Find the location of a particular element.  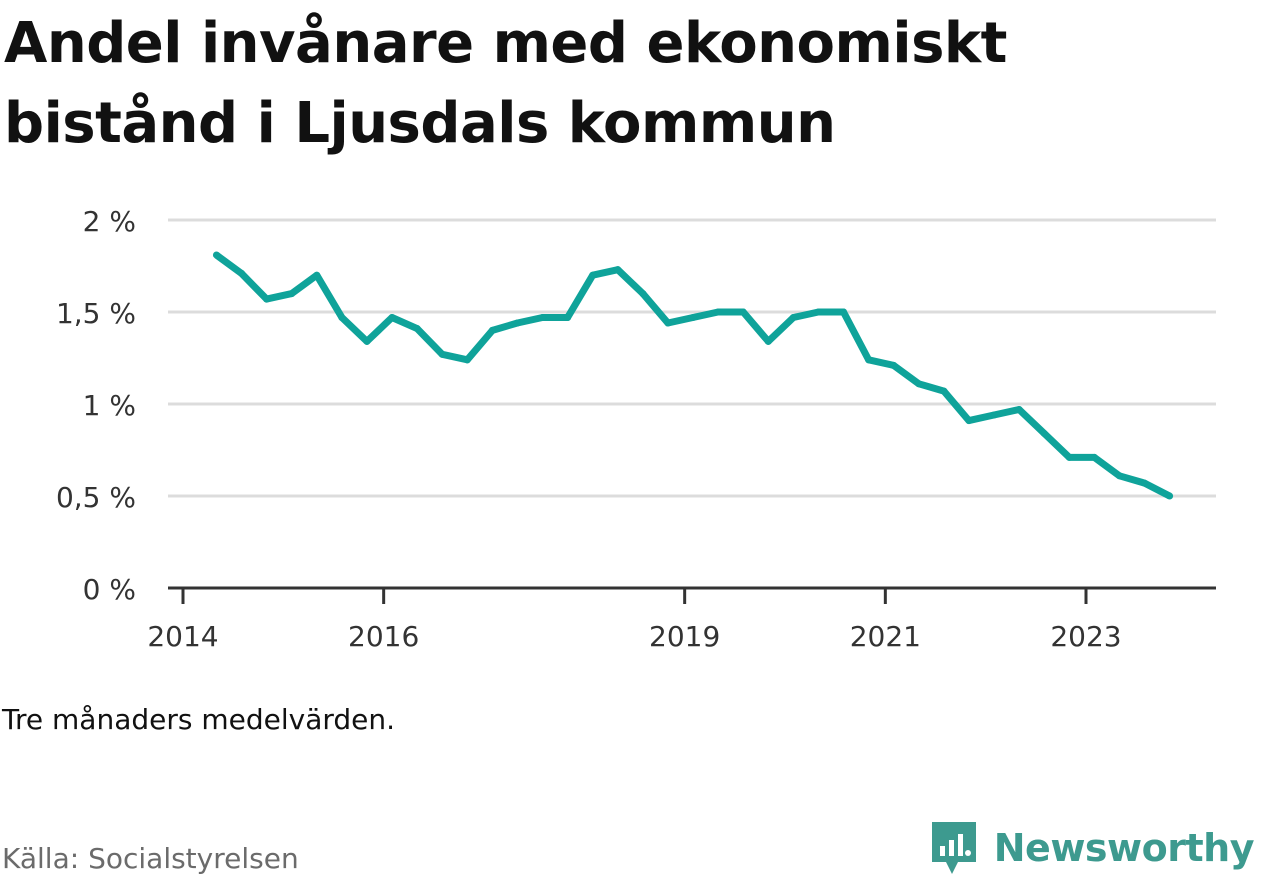

x-tick-label: 2021 is located at coordinates (885, 636).